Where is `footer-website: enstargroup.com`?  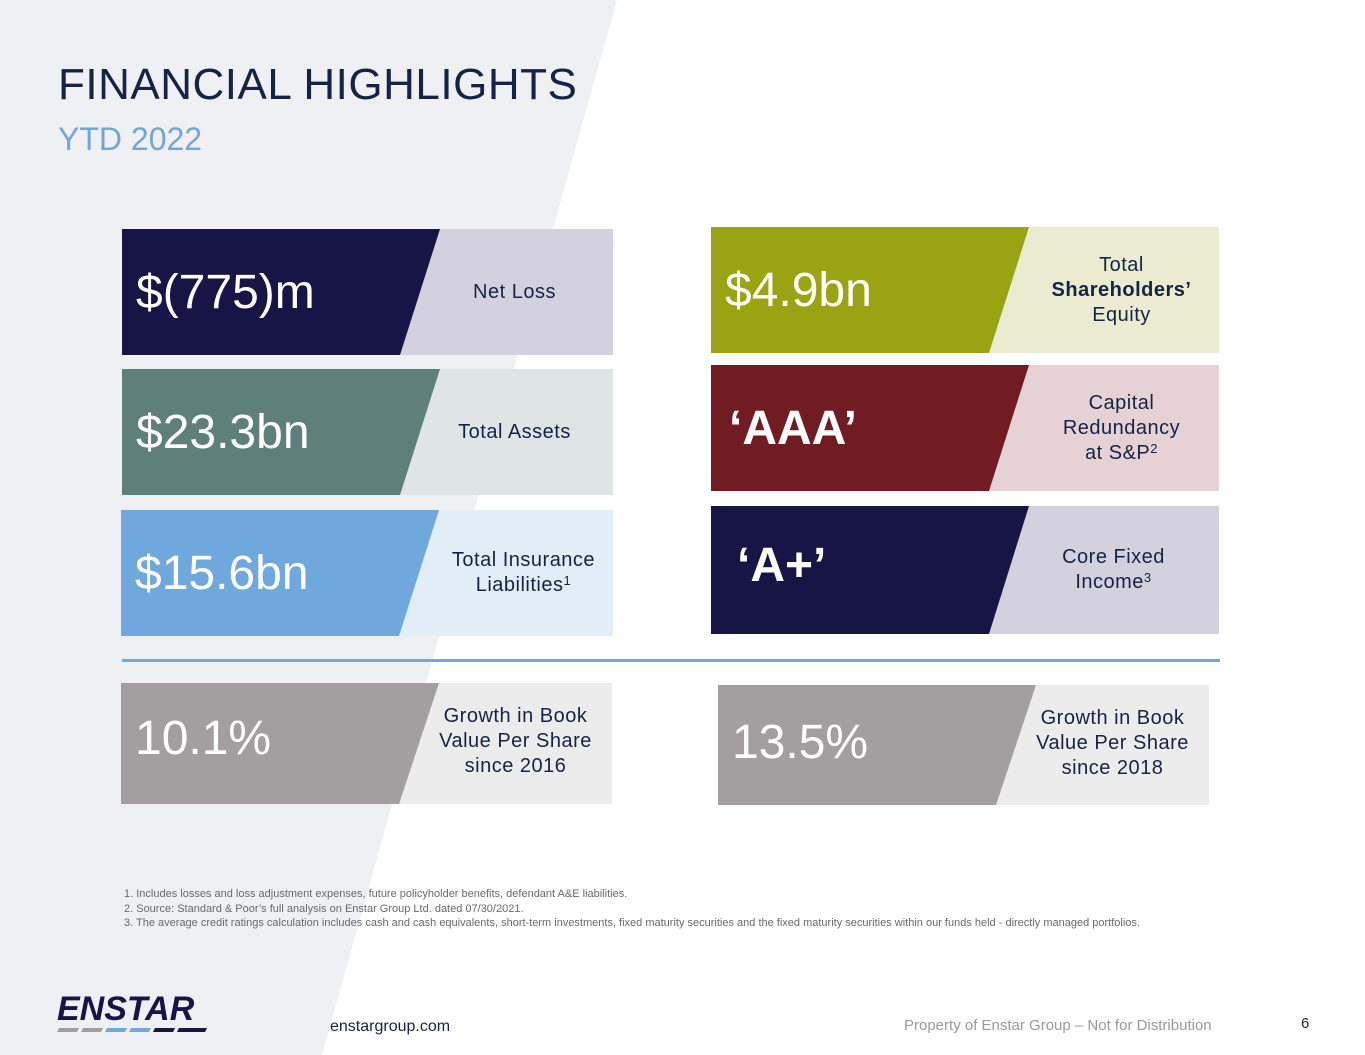
footer-website: enstargroup.com is located at coordinates (390, 1026).